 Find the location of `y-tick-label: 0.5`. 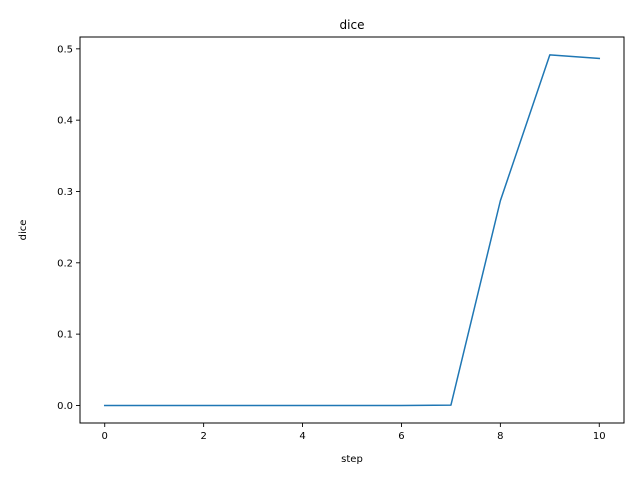

y-tick-label: 0.5 is located at coordinates (65, 49).